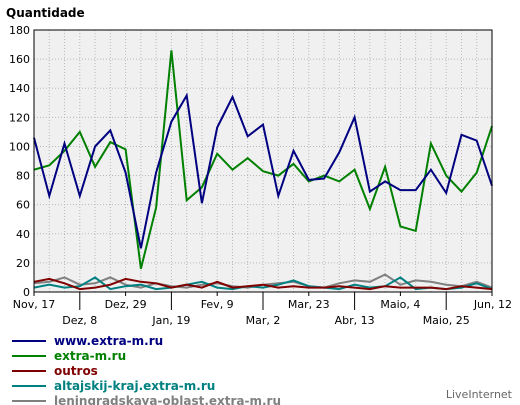 This screenshot has height=405, width=520. Describe the element at coordinates (23, 176) in the screenshot. I see `y-tick-label: 80` at that location.